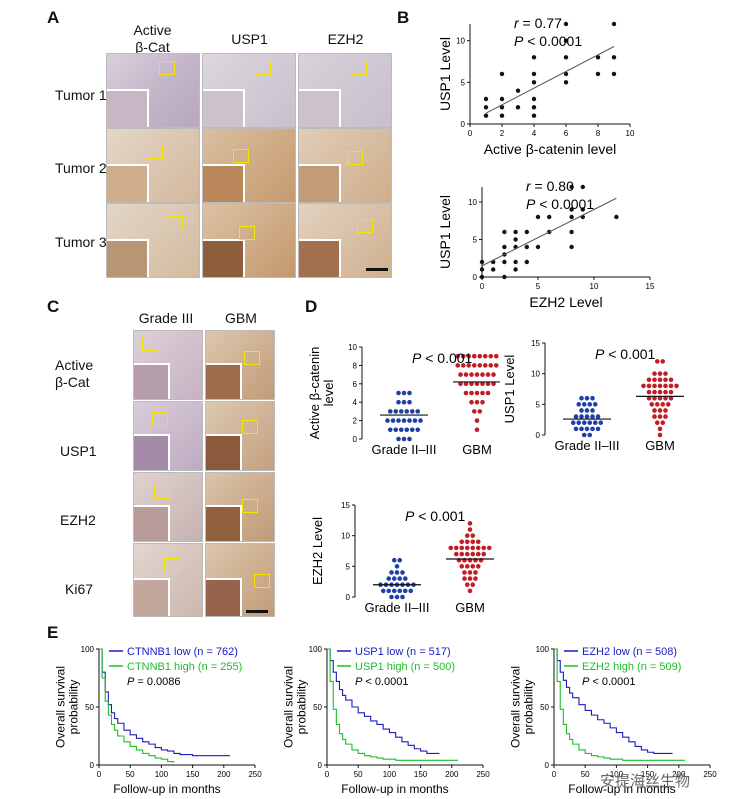 The height and width of the screenshot is (799, 730). Describe the element at coordinates (475, 277) in the screenshot. I see `B2-y-tick-label: 0` at that location.